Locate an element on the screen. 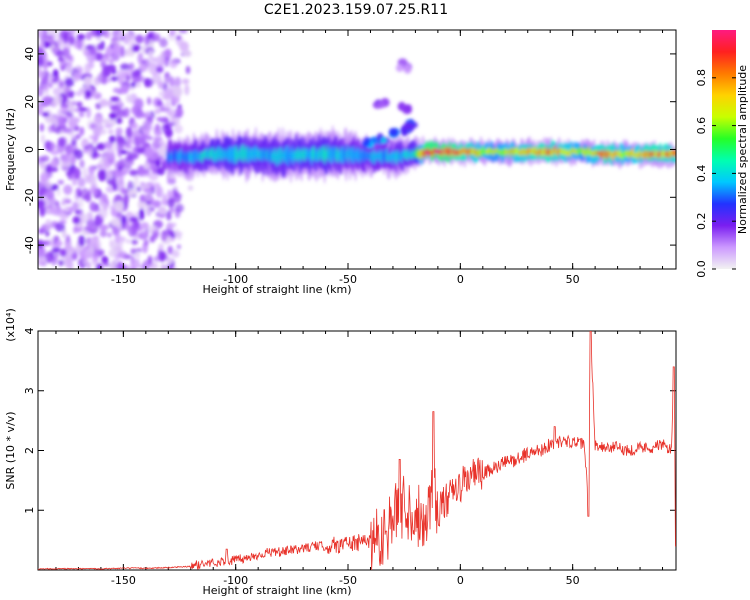 Image resolution: width=750 pixels, height=600 pixels. colorbar-label: Normalized spectral amplitude is located at coordinates (742, 149).